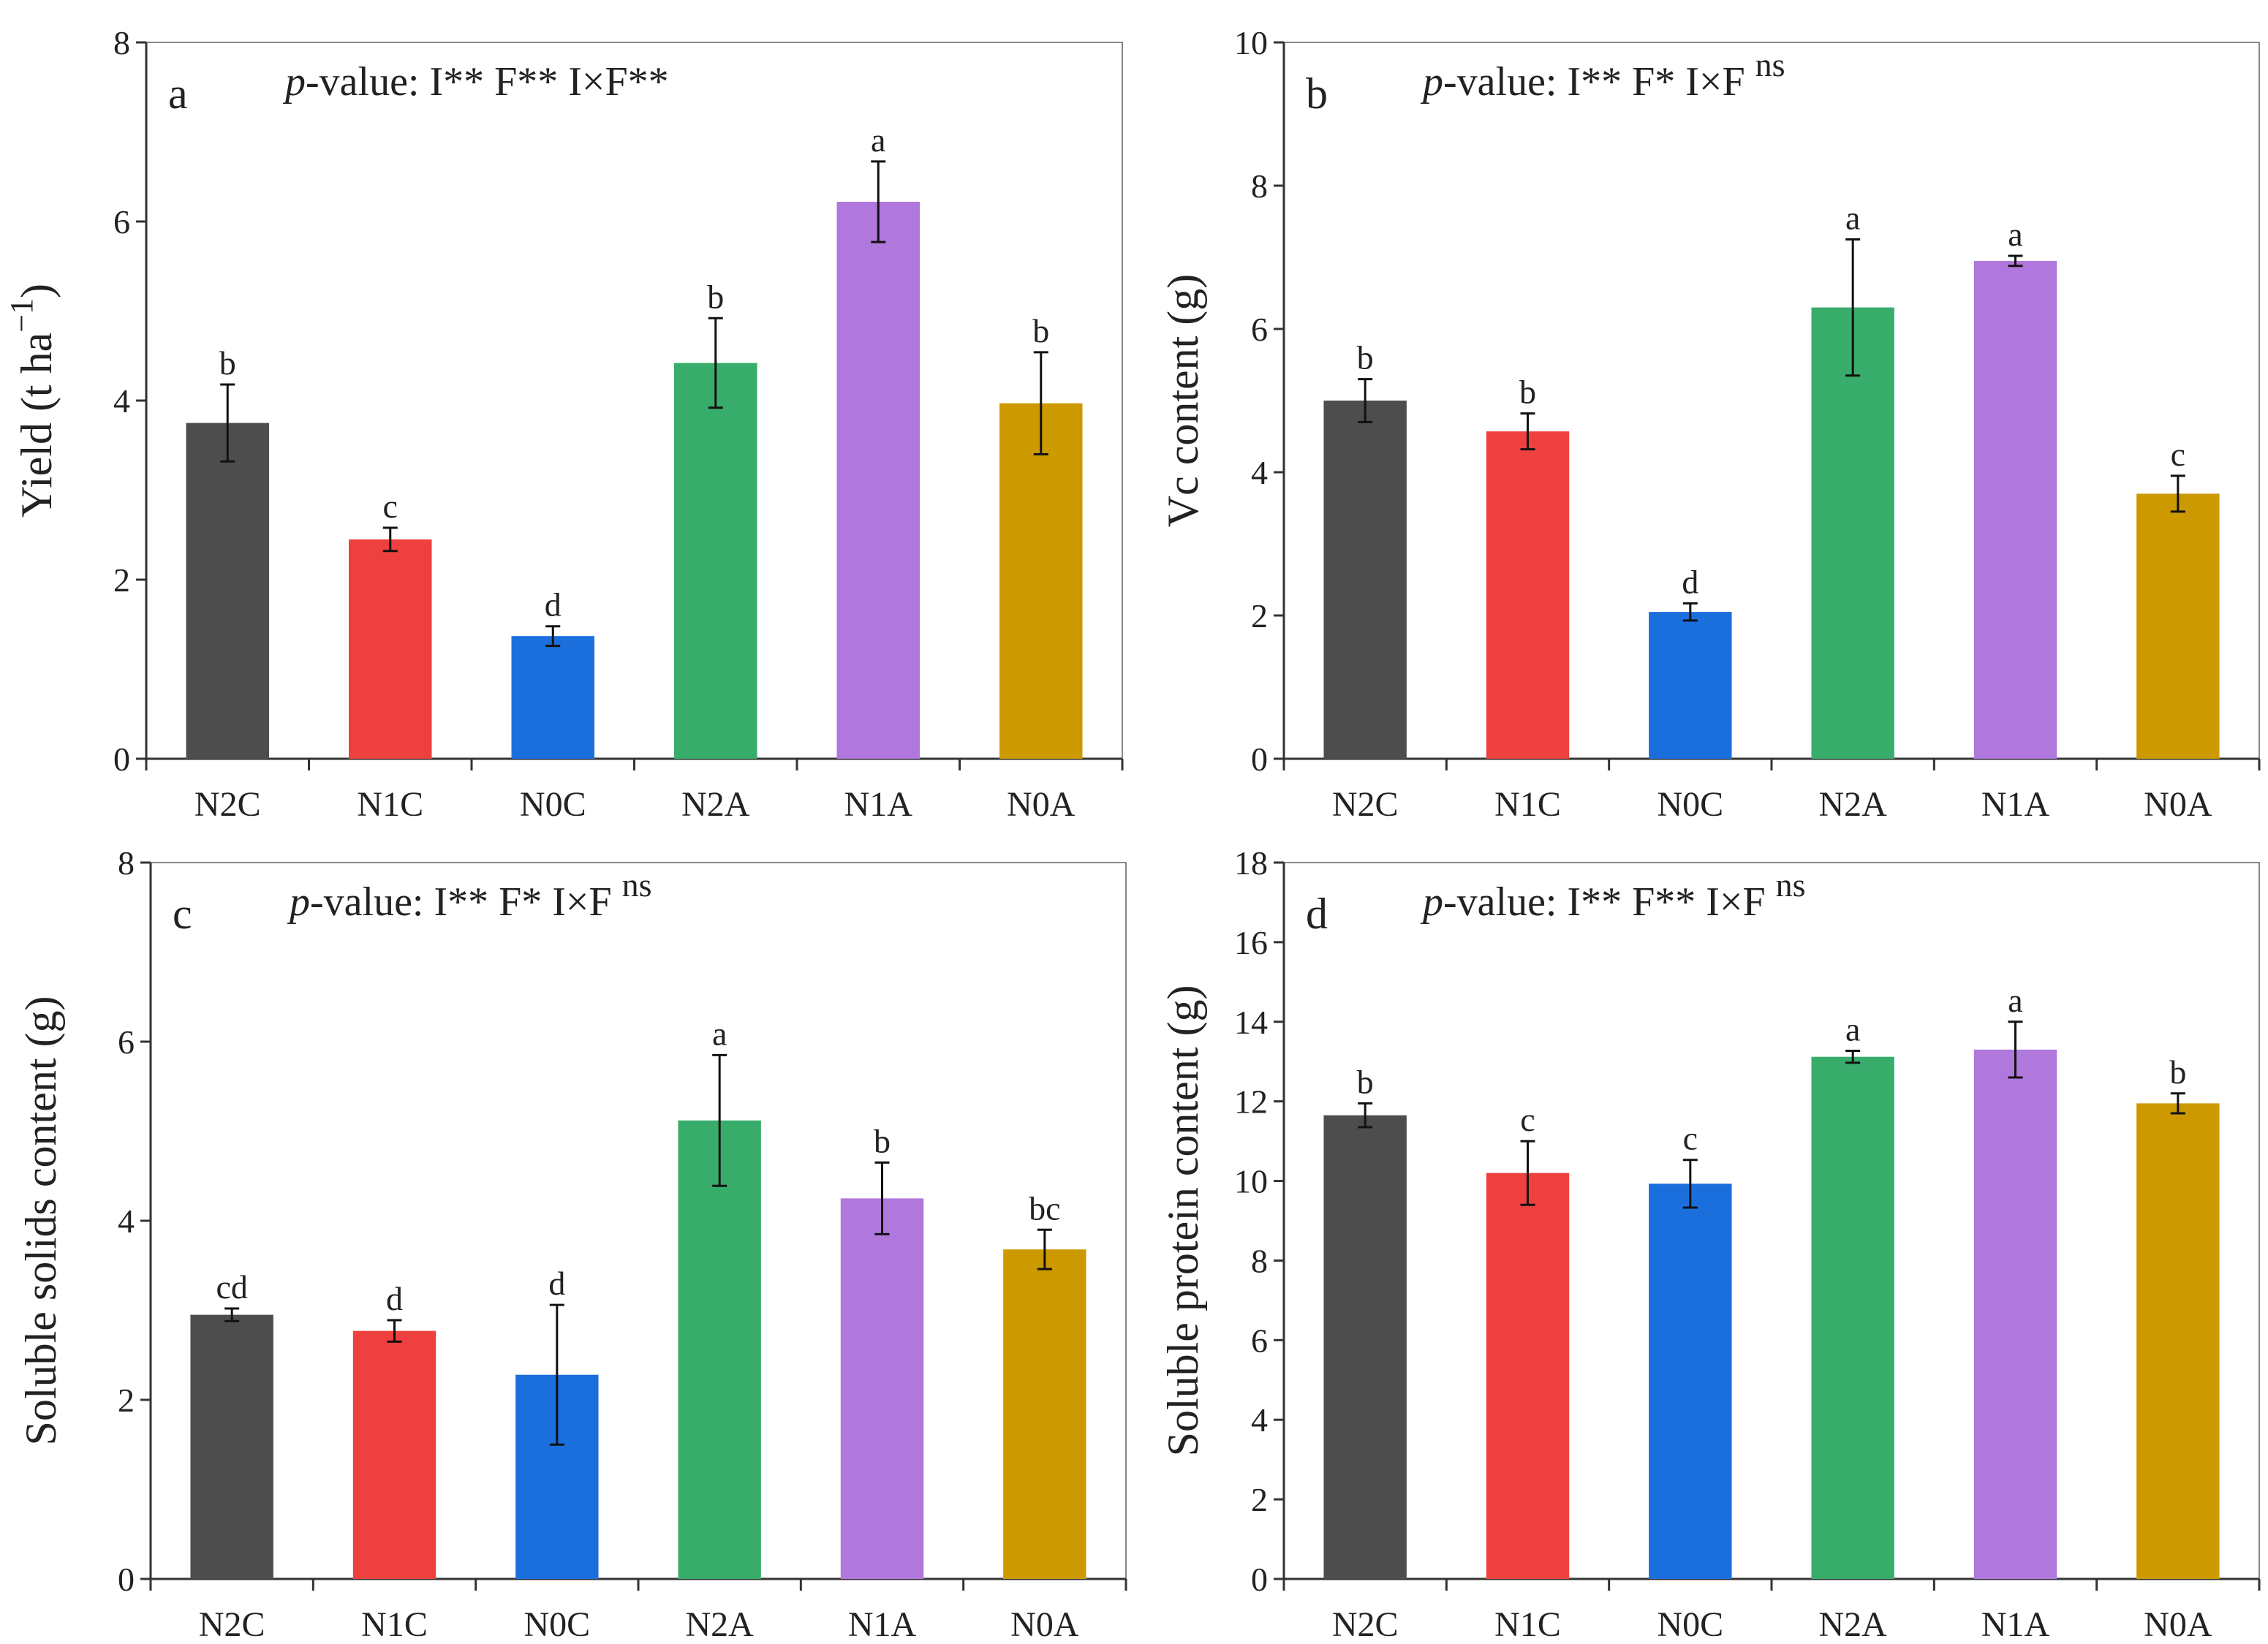  Describe the element at coordinates (1183, 401) in the screenshot. I see `y-label-text: Vc content (g)` at that location.